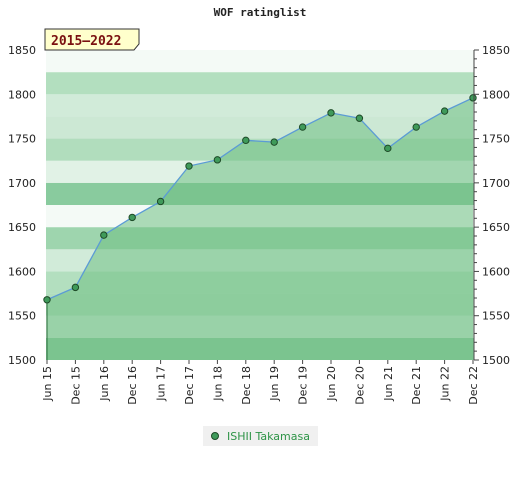  Describe the element at coordinates (388, 384) in the screenshot. I see `x-tick-label: Jun 21` at that location.